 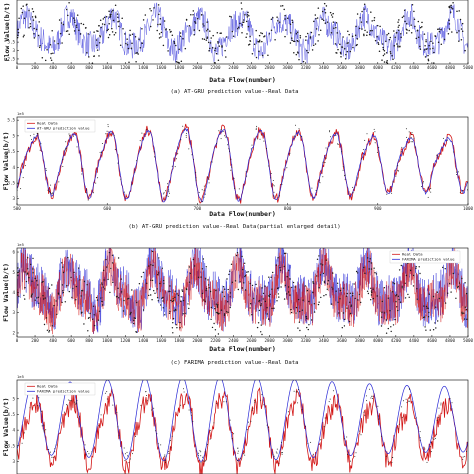 I want to click on x-tick-label: 1400, so click(x=143, y=340).